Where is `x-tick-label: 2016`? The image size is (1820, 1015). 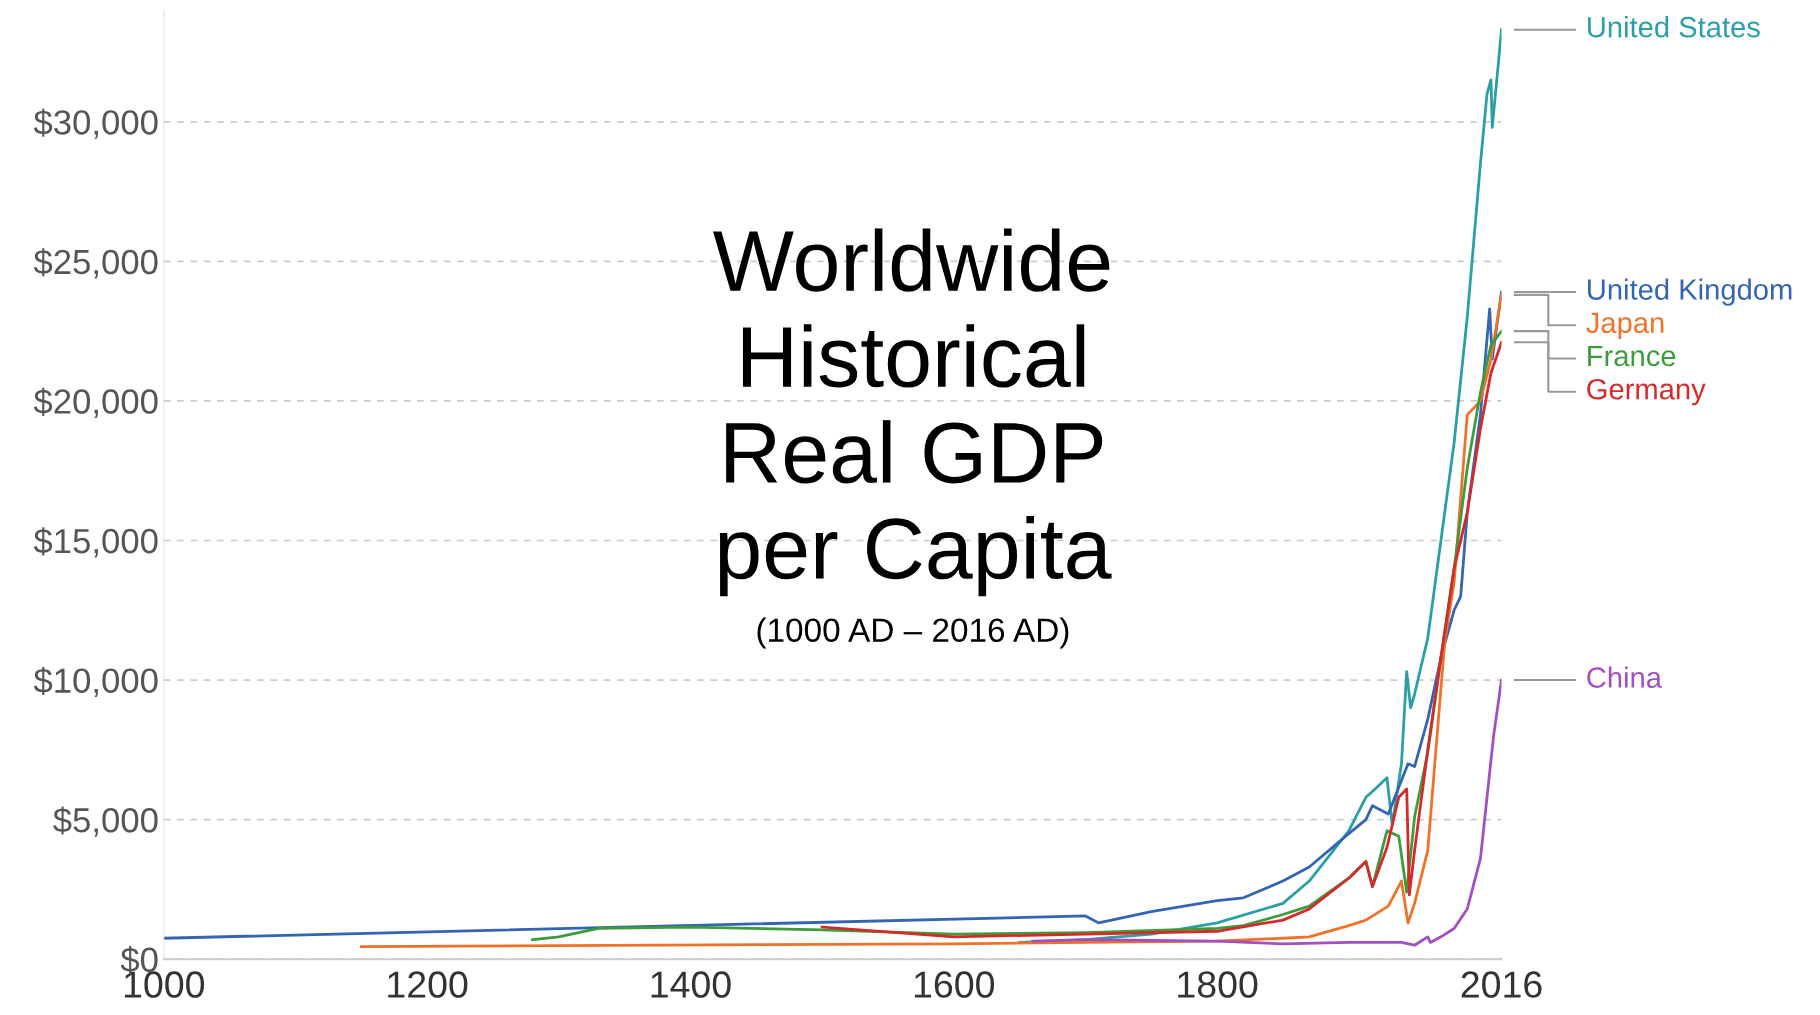
x-tick-label: 2016 is located at coordinates (1501, 984).